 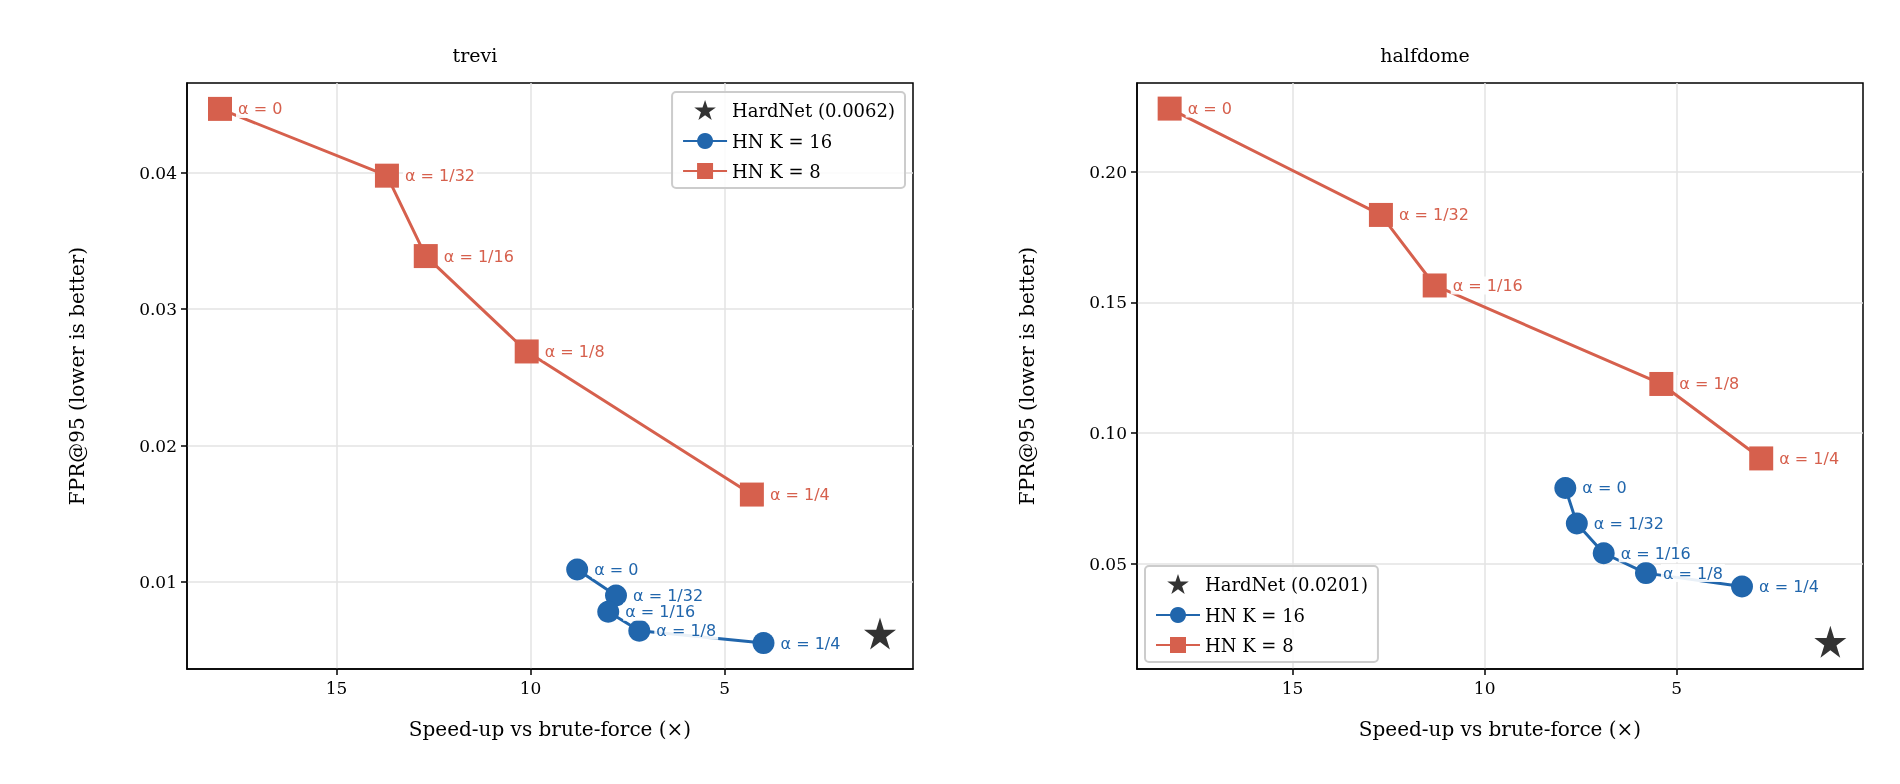 I want to click on y-tick-label: 0.10, so click(x=1108, y=433).